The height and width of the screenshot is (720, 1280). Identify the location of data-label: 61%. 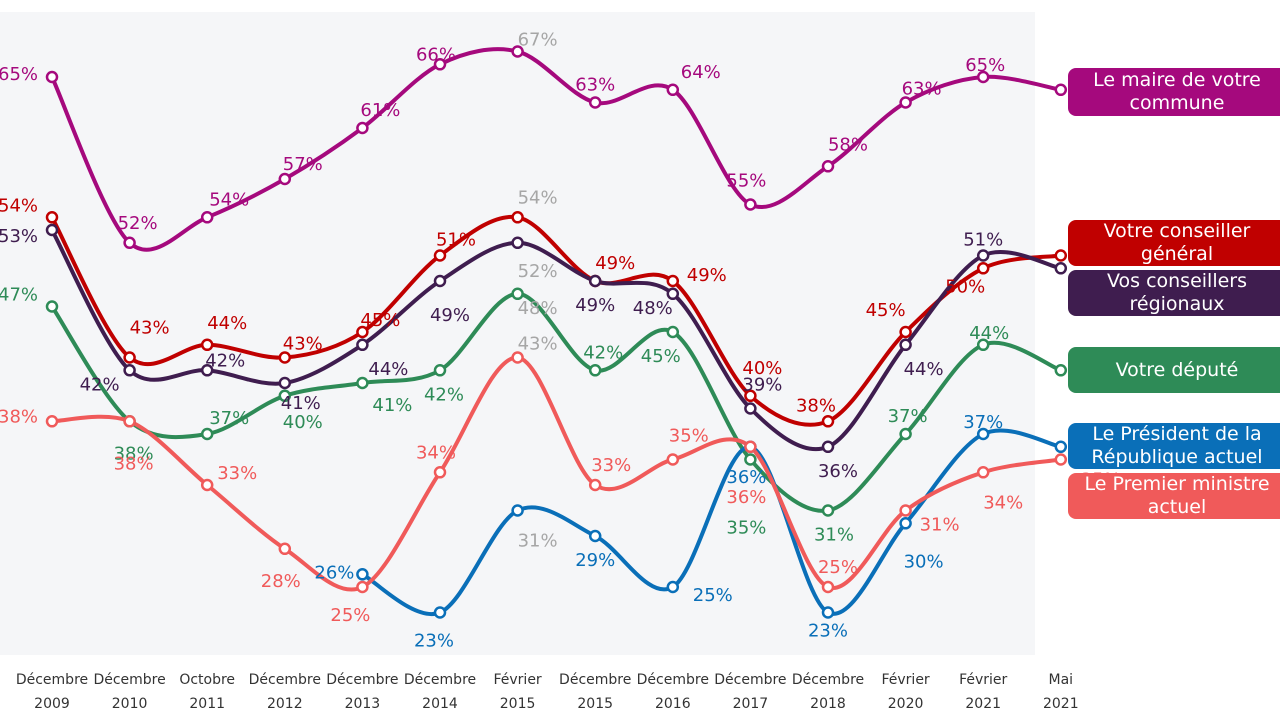
(380, 110).